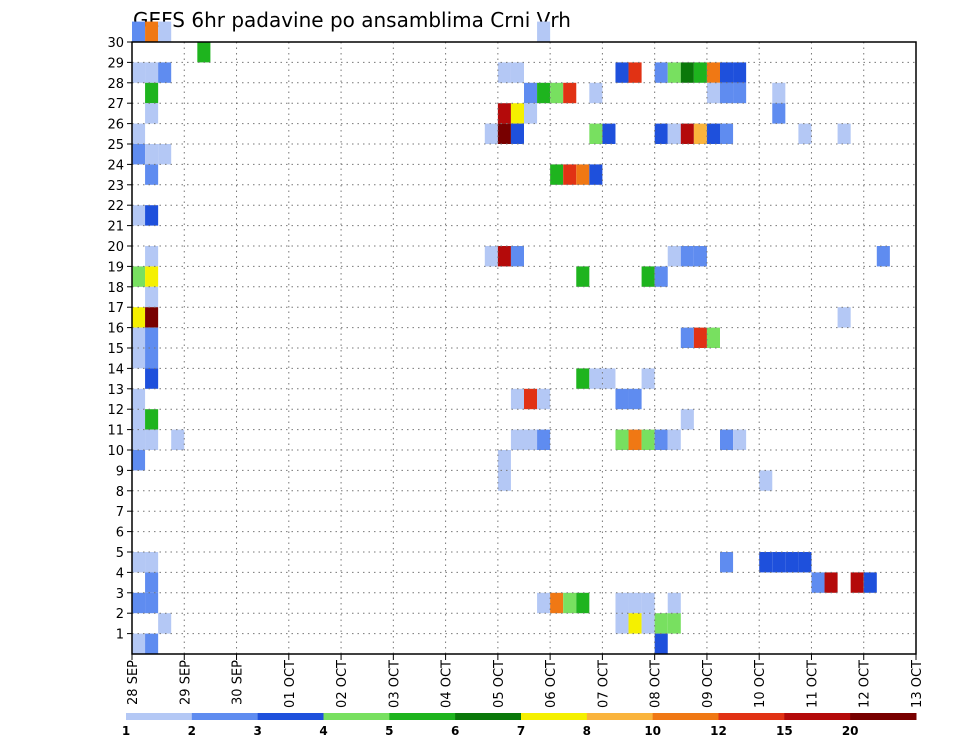 This screenshot has width=960, height=742. What do you see at coordinates (718, 731) in the screenshot?
I see `legend-label: 12` at bounding box center [718, 731].